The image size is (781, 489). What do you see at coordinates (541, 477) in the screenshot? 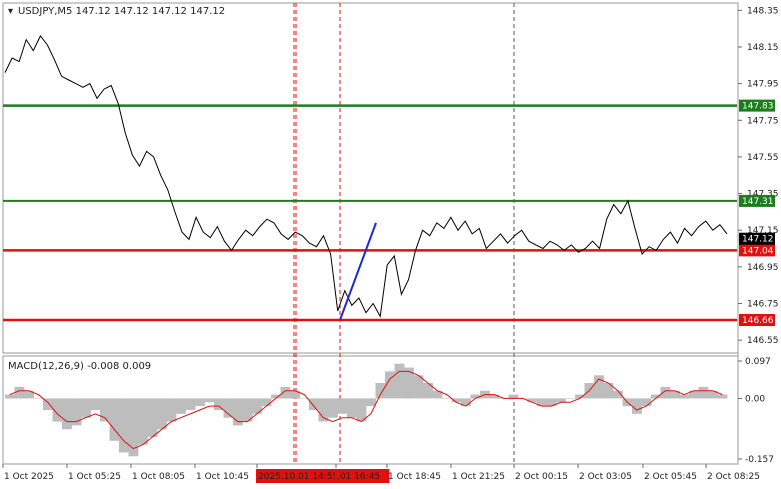
I see `time-tick-label: 2 Oct 00:15` at bounding box center [541, 477].